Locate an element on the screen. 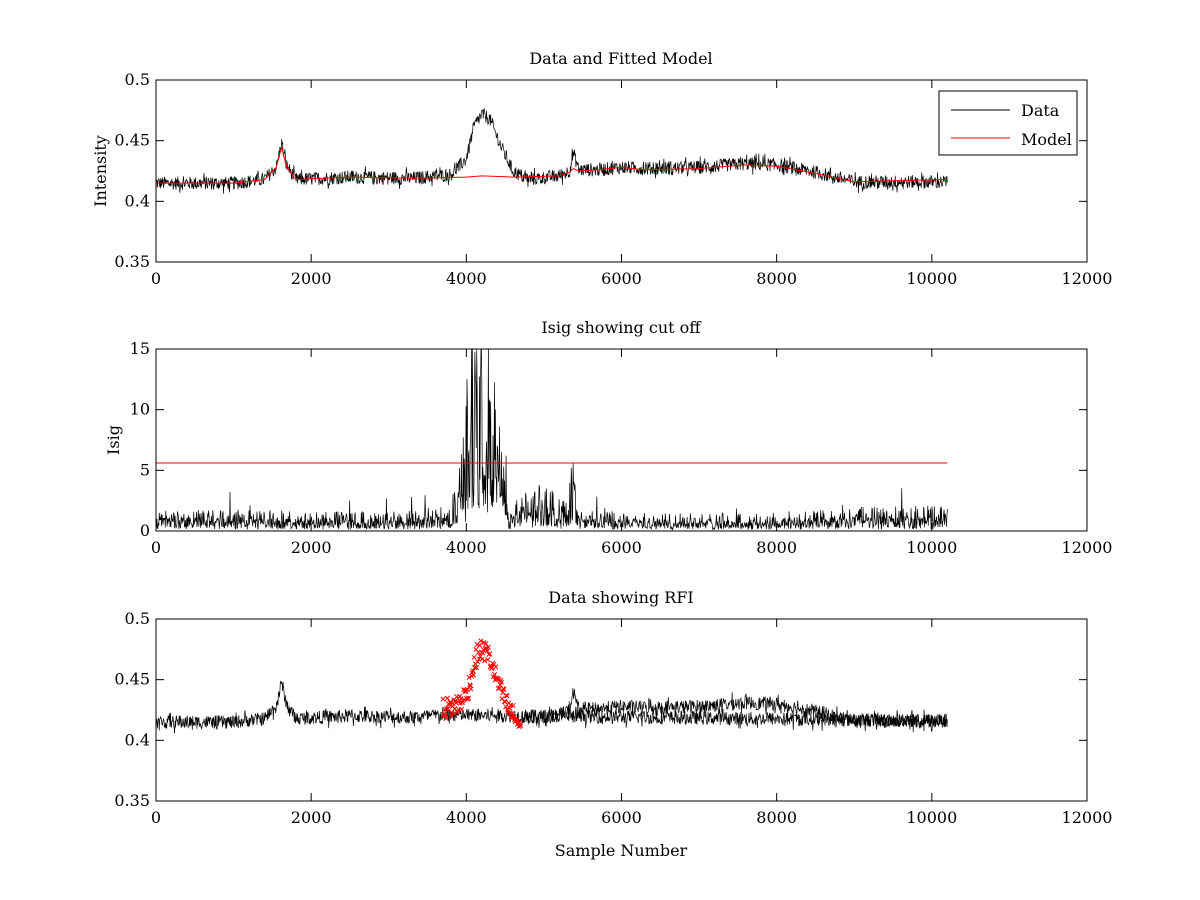 This screenshot has width=1200, height=900. x-axis-label: Sample Number is located at coordinates (621, 850).